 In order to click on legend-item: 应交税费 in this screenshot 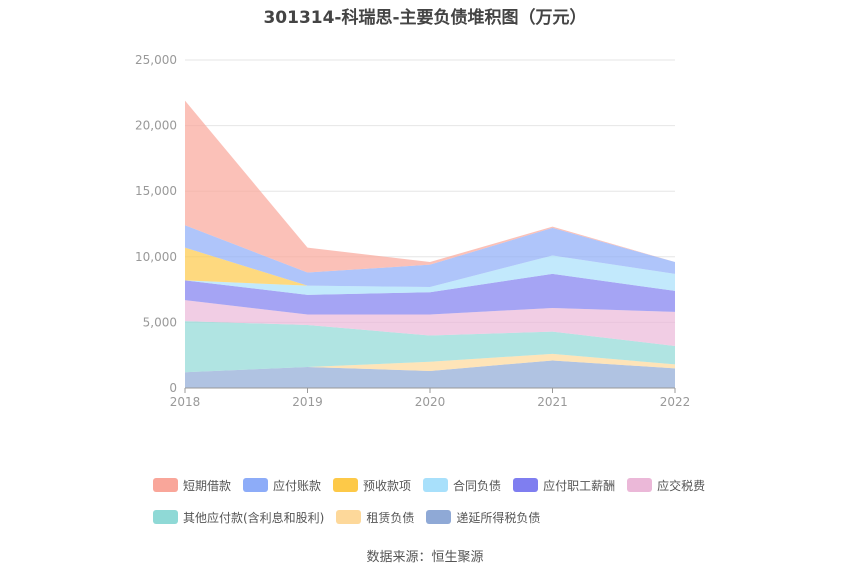, I will do `click(666, 485)`.